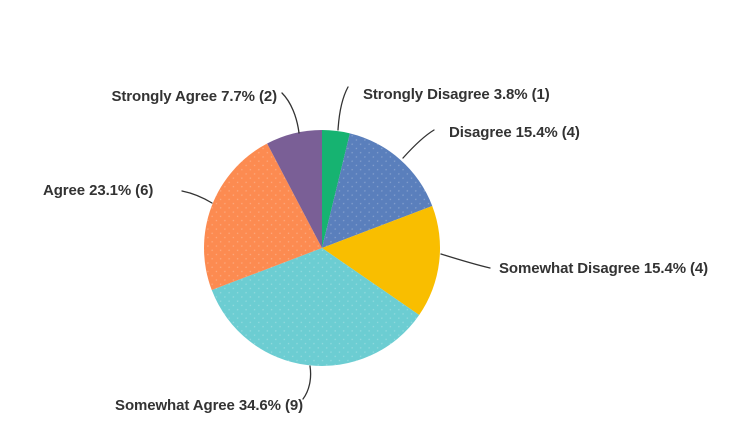 This screenshot has height=431, width=752. I want to click on label-strongly-agree: Strongly Agree 7.7% (2), so click(194, 96).